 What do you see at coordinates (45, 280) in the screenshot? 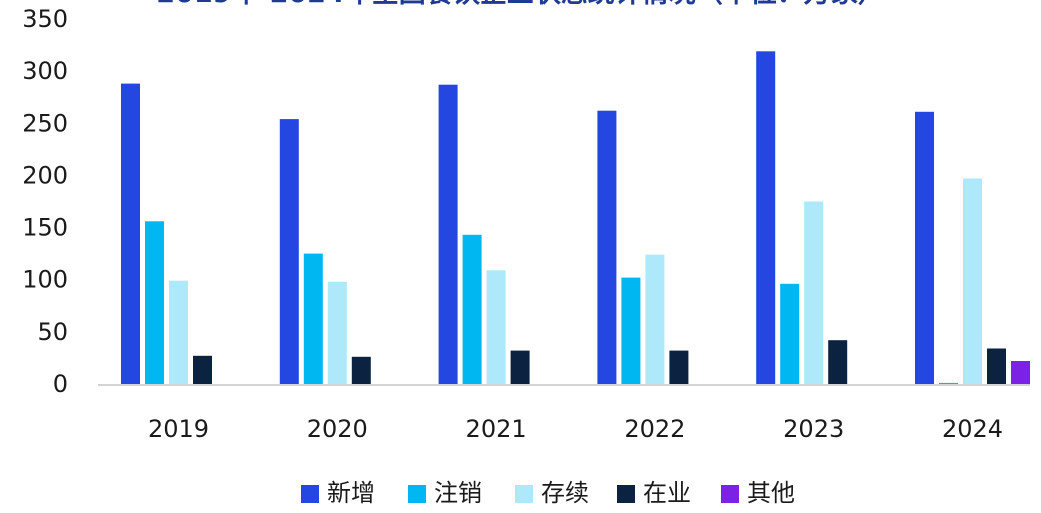
I see `y-tick-label: 100` at bounding box center [45, 280].